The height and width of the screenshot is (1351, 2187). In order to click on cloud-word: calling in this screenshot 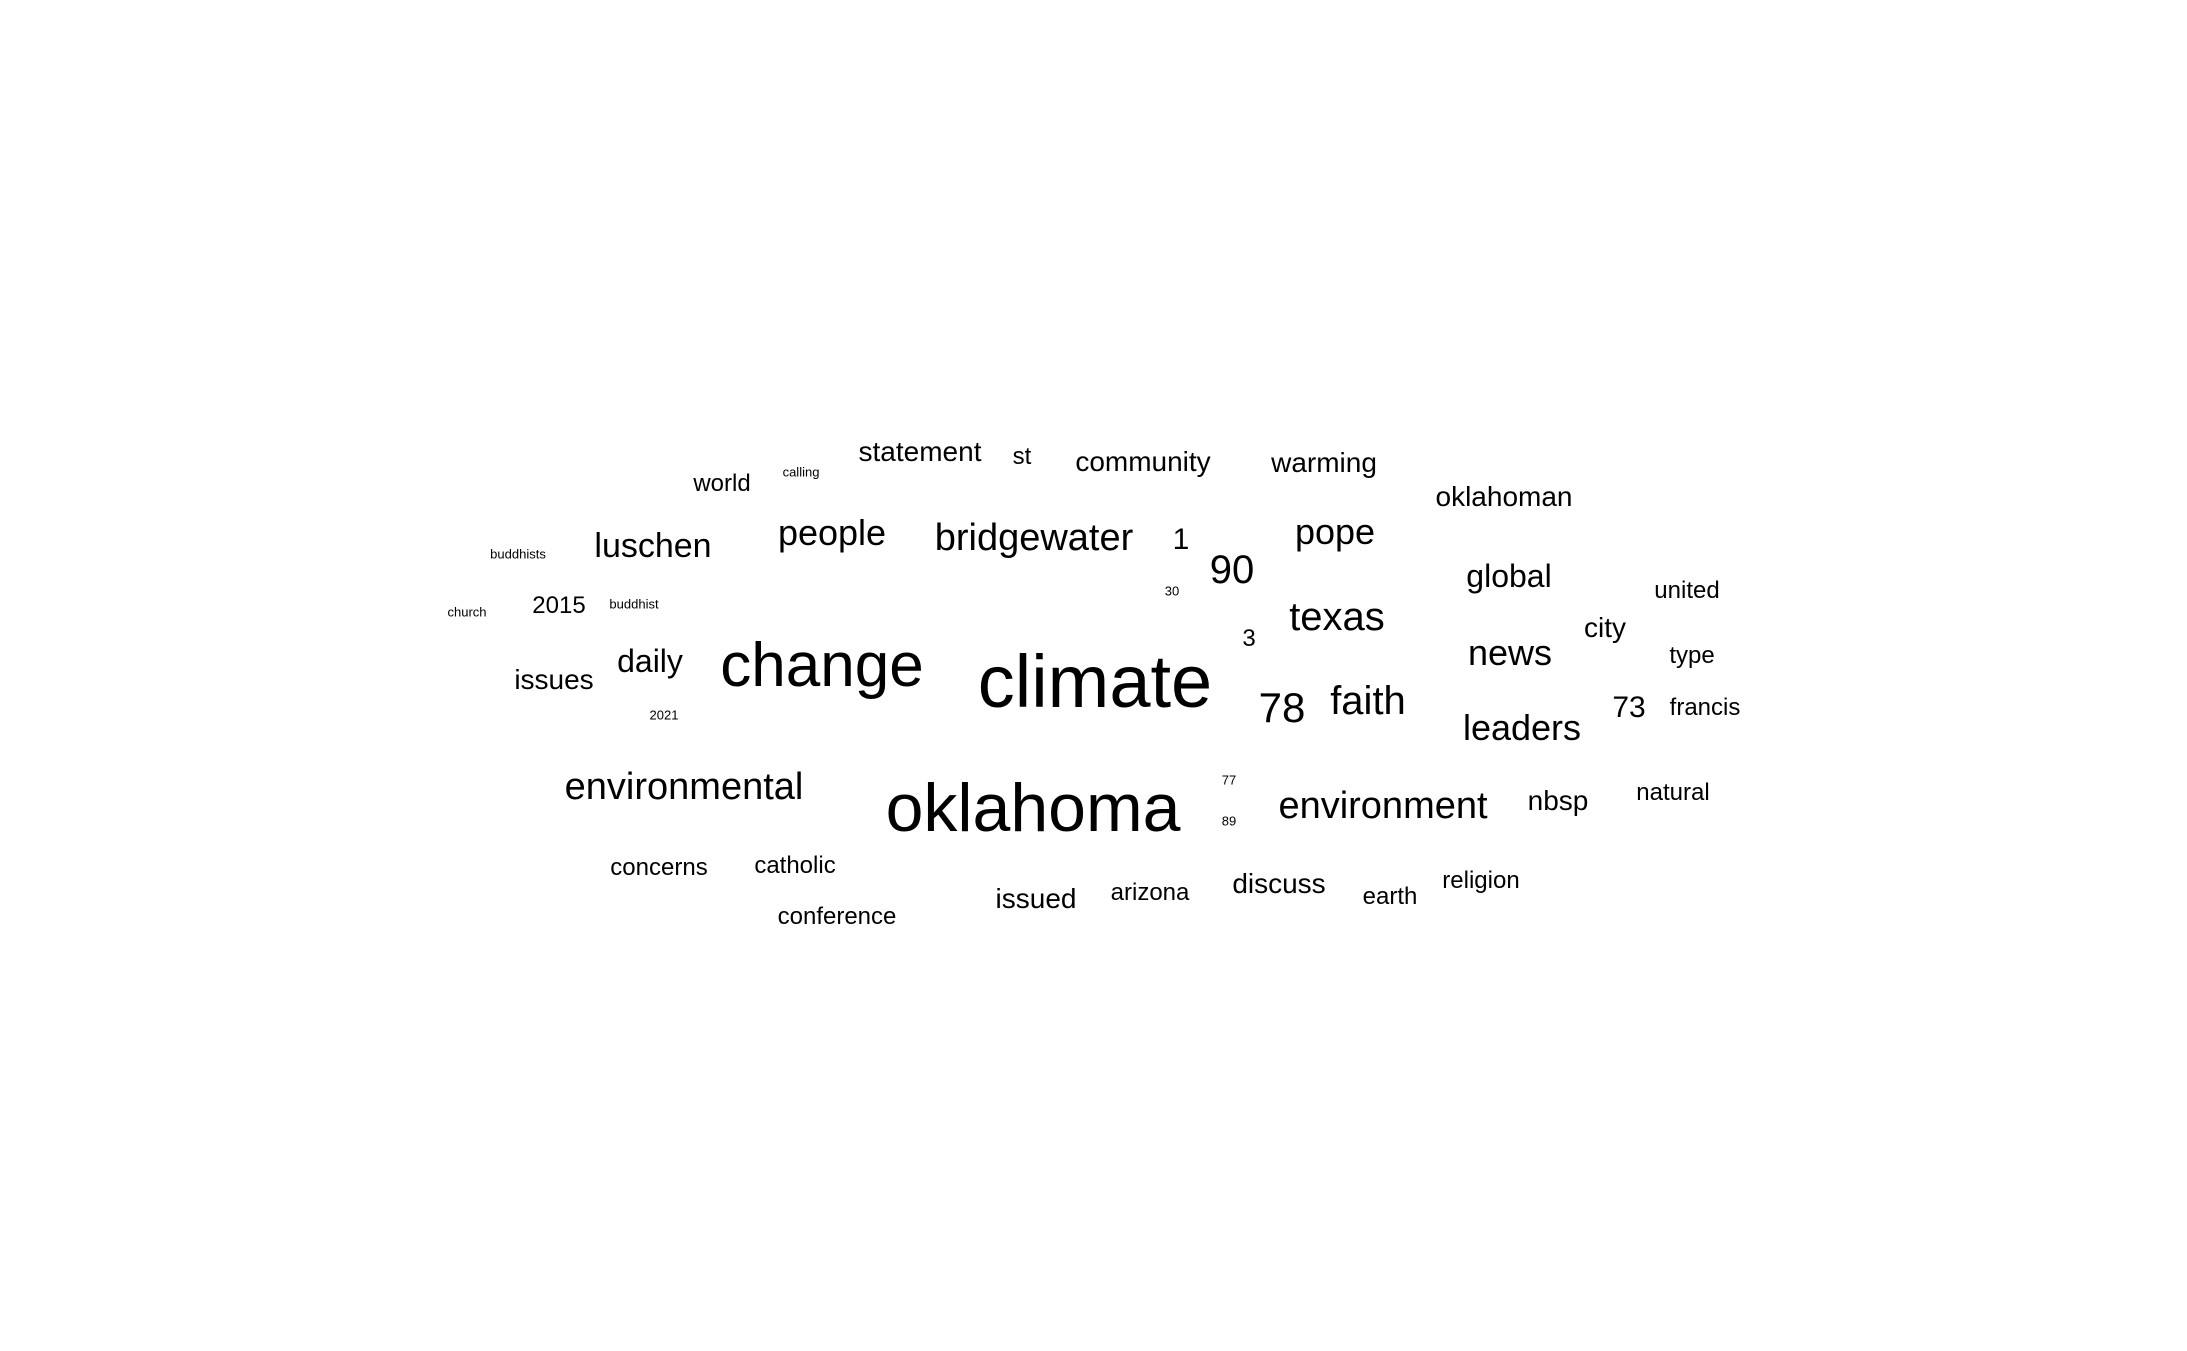, I will do `click(801, 472)`.